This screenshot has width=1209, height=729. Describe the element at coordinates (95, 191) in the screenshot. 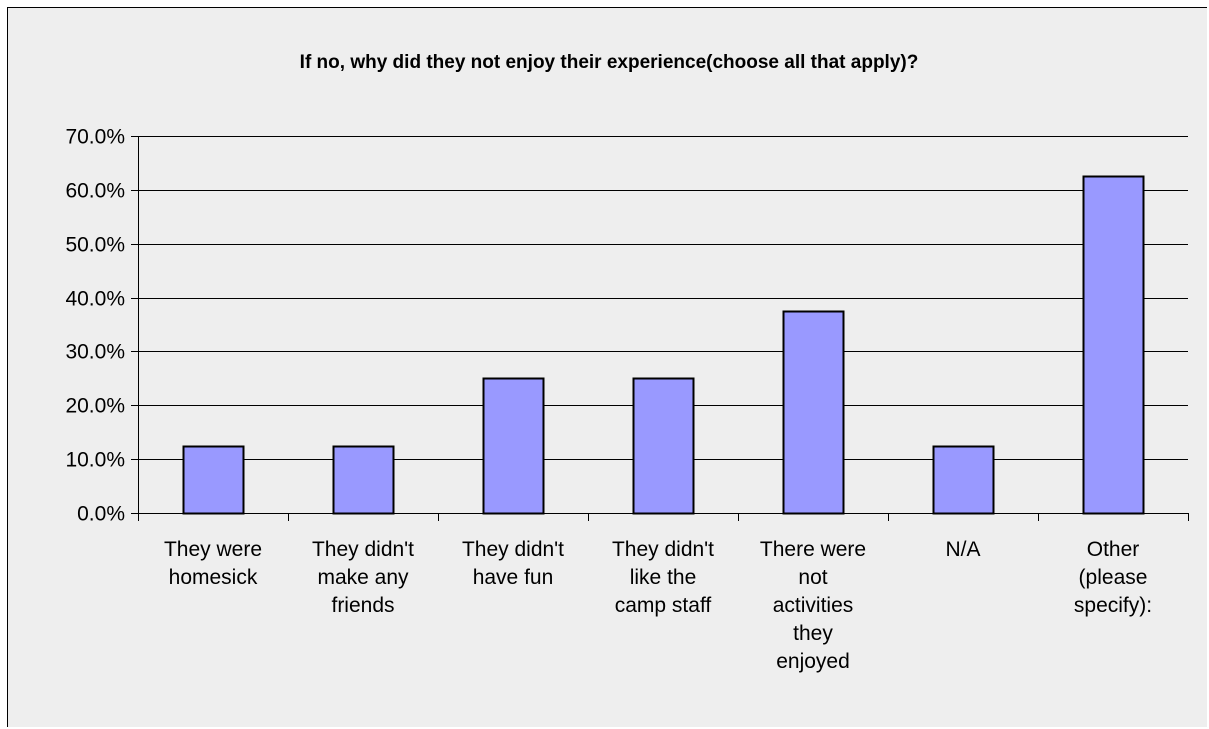

I see `y-tick-label: 60.0%` at that location.